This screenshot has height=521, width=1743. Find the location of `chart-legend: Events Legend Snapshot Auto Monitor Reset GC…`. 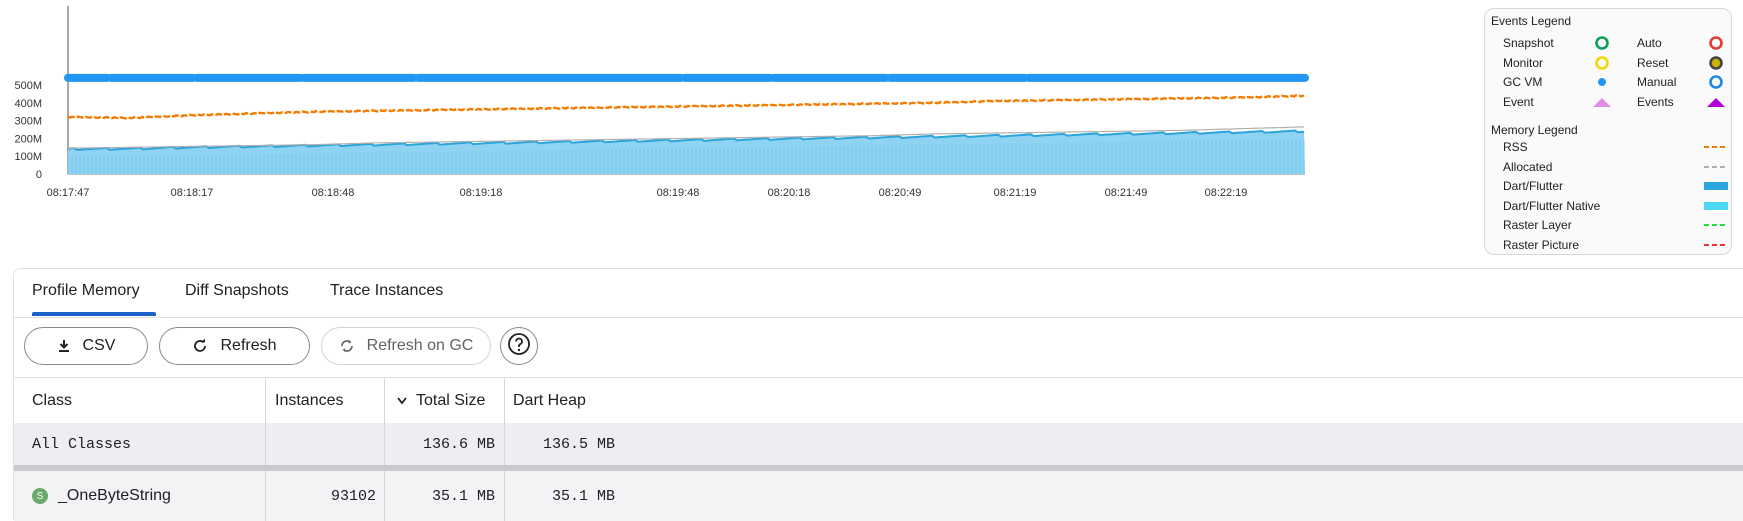

chart-legend: Events Legend Snapshot Auto Monitor Reset GC… is located at coordinates (1608, 131).